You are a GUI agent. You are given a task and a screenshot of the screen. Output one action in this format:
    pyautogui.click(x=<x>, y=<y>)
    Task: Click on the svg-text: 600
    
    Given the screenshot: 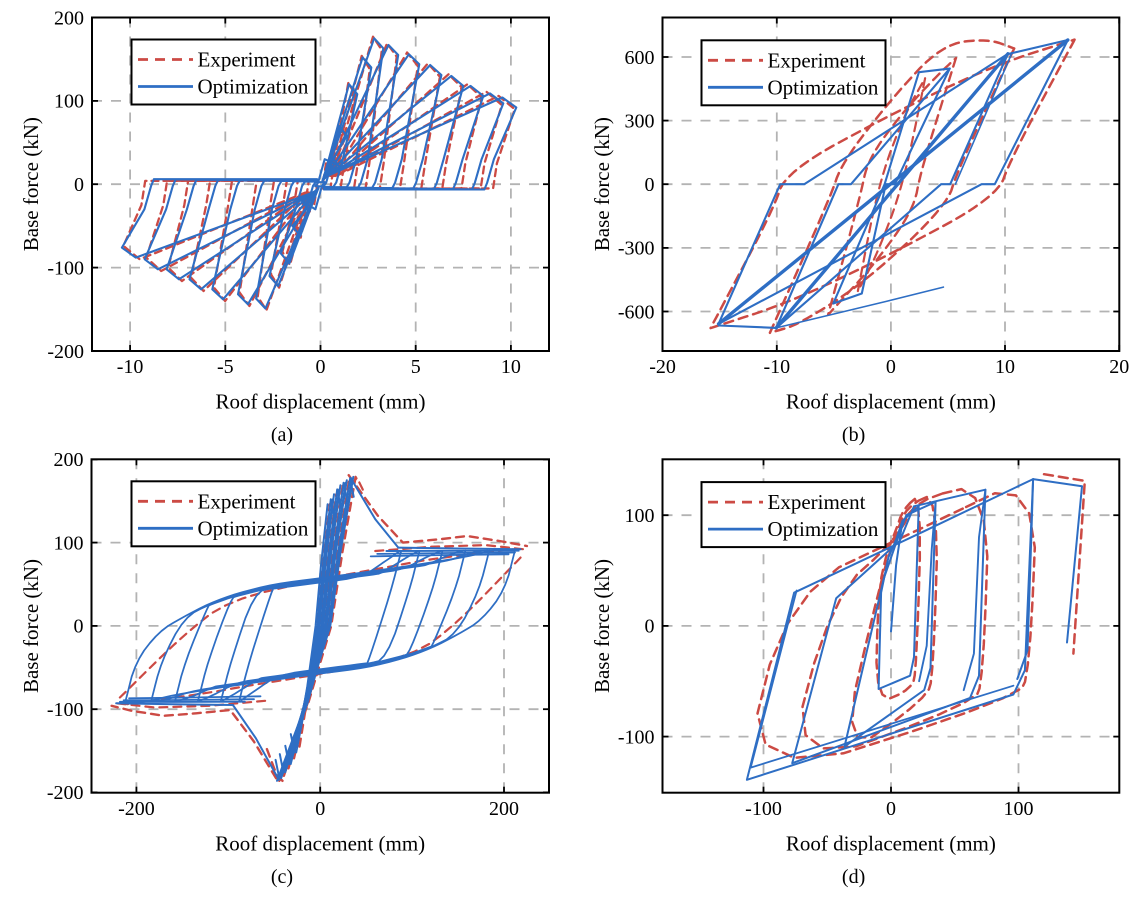 What is the action you would take?
    pyautogui.click(x=640, y=58)
    